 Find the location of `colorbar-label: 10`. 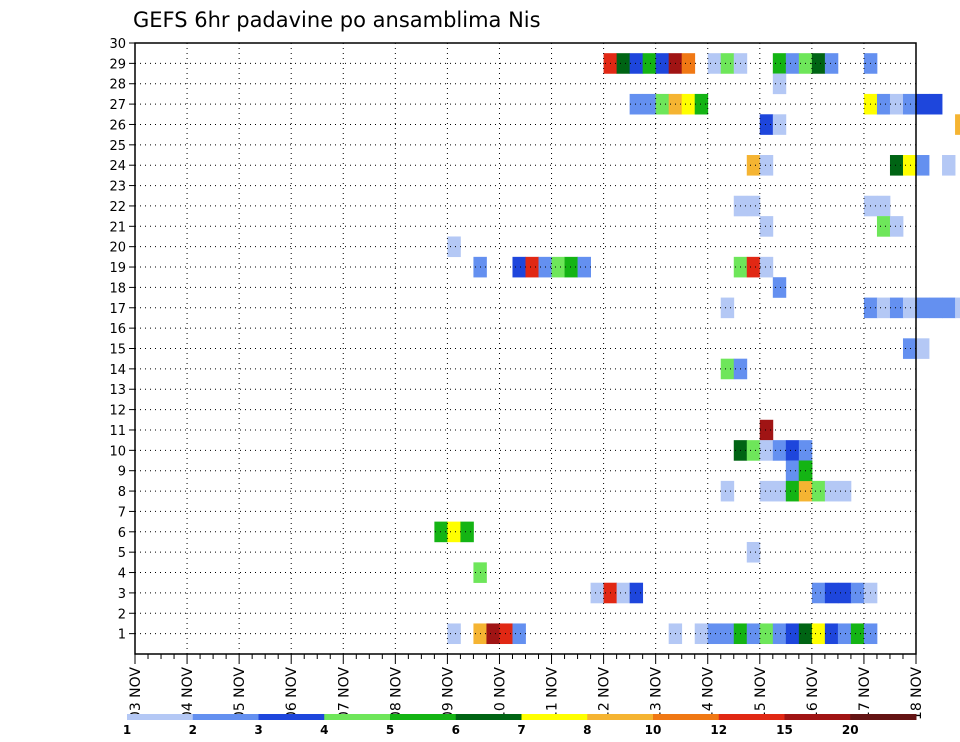

colorbar-label: 10 is located at coordinates (653, 730).